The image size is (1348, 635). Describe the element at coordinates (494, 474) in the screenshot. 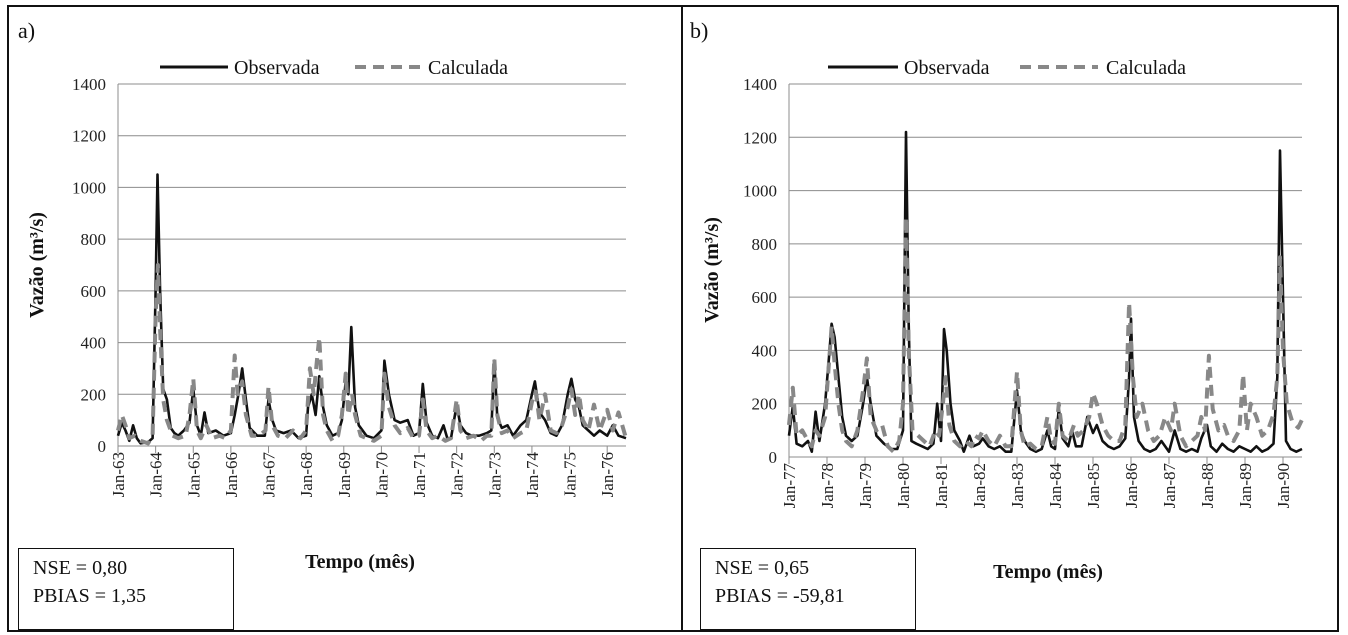

I see `x-tick-label: Jan-73` at that location.